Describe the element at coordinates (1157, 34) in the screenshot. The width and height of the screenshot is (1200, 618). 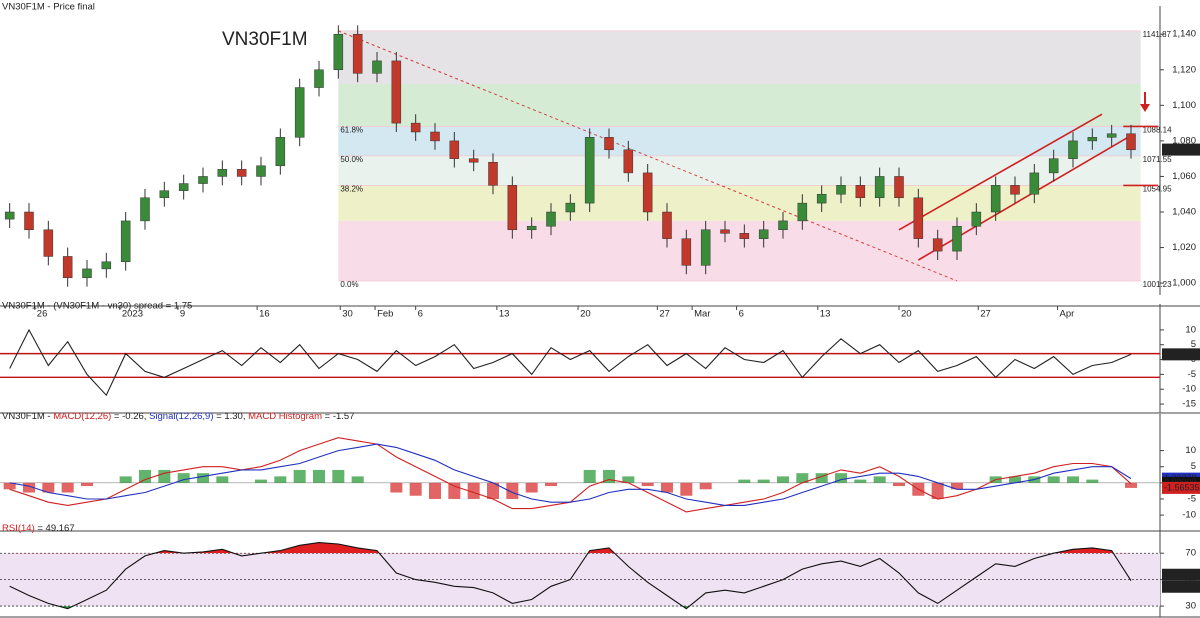
I see `fib-right-label: 1141.87` at that location.